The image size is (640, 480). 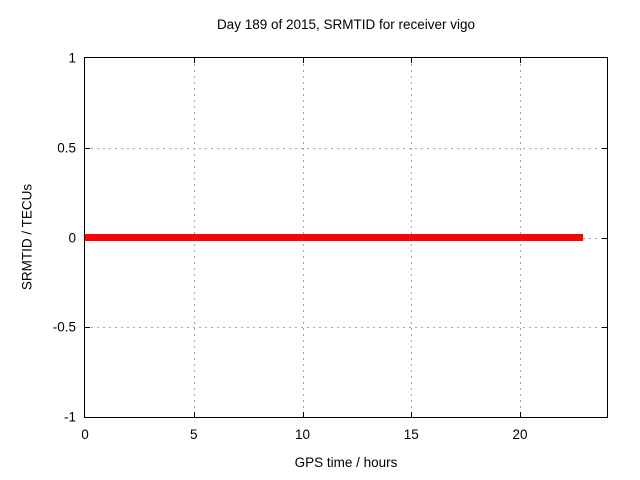 What do you see at coordinates (302, 434) in the screenshot?
I see `x-tick-label: 10` at bounding box center [302, 434].